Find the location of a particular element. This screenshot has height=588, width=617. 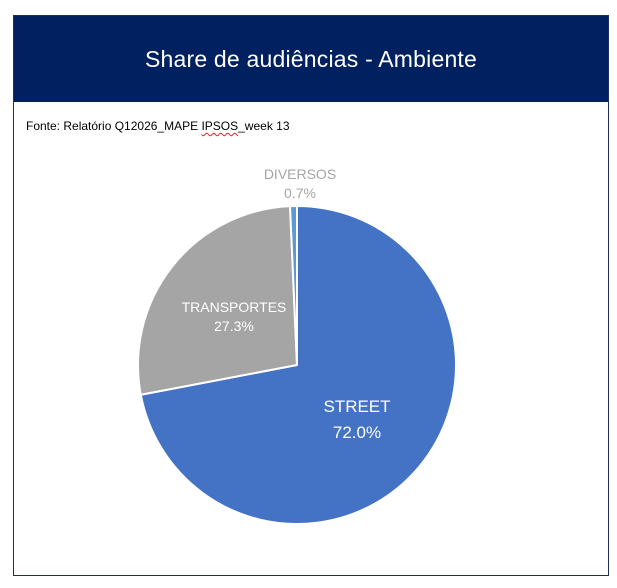

source-underlined: IPSOS is located at coordinates (220, 126).